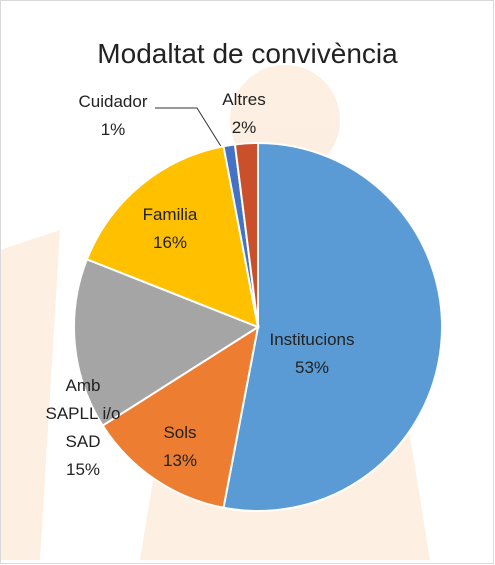  Describe the element at coordinates (244, 99) in the screenshot. I see `category-label: Altres` at that location.